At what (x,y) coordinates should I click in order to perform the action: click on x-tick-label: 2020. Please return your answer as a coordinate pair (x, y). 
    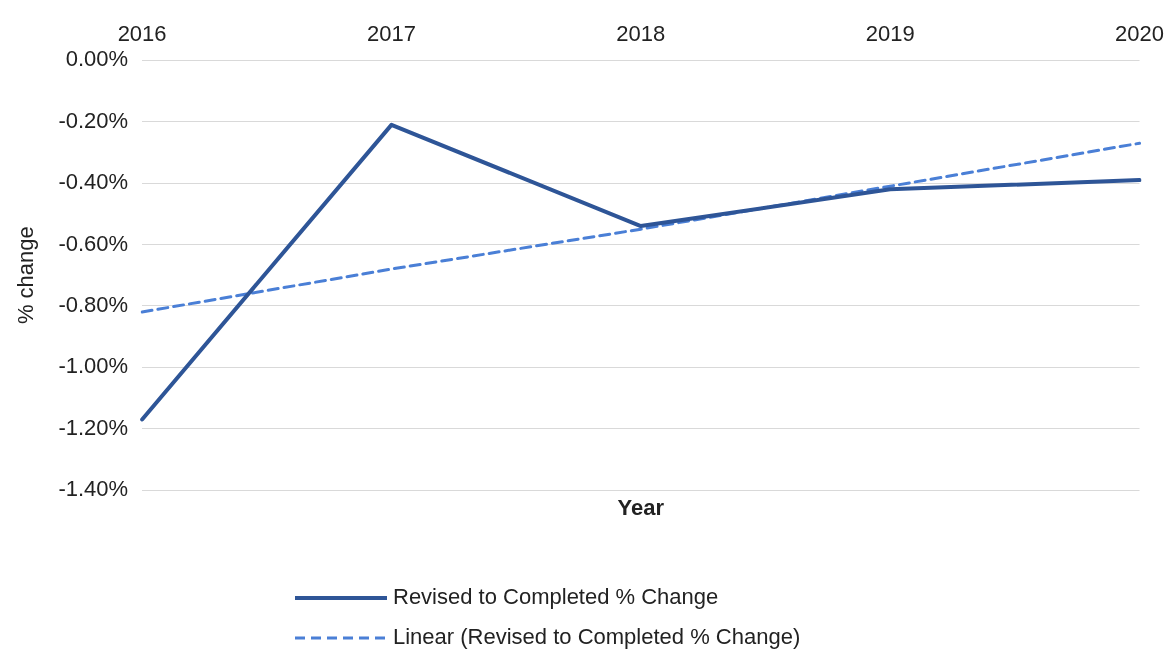
    Looking at the image, I should click on (1140, 34).